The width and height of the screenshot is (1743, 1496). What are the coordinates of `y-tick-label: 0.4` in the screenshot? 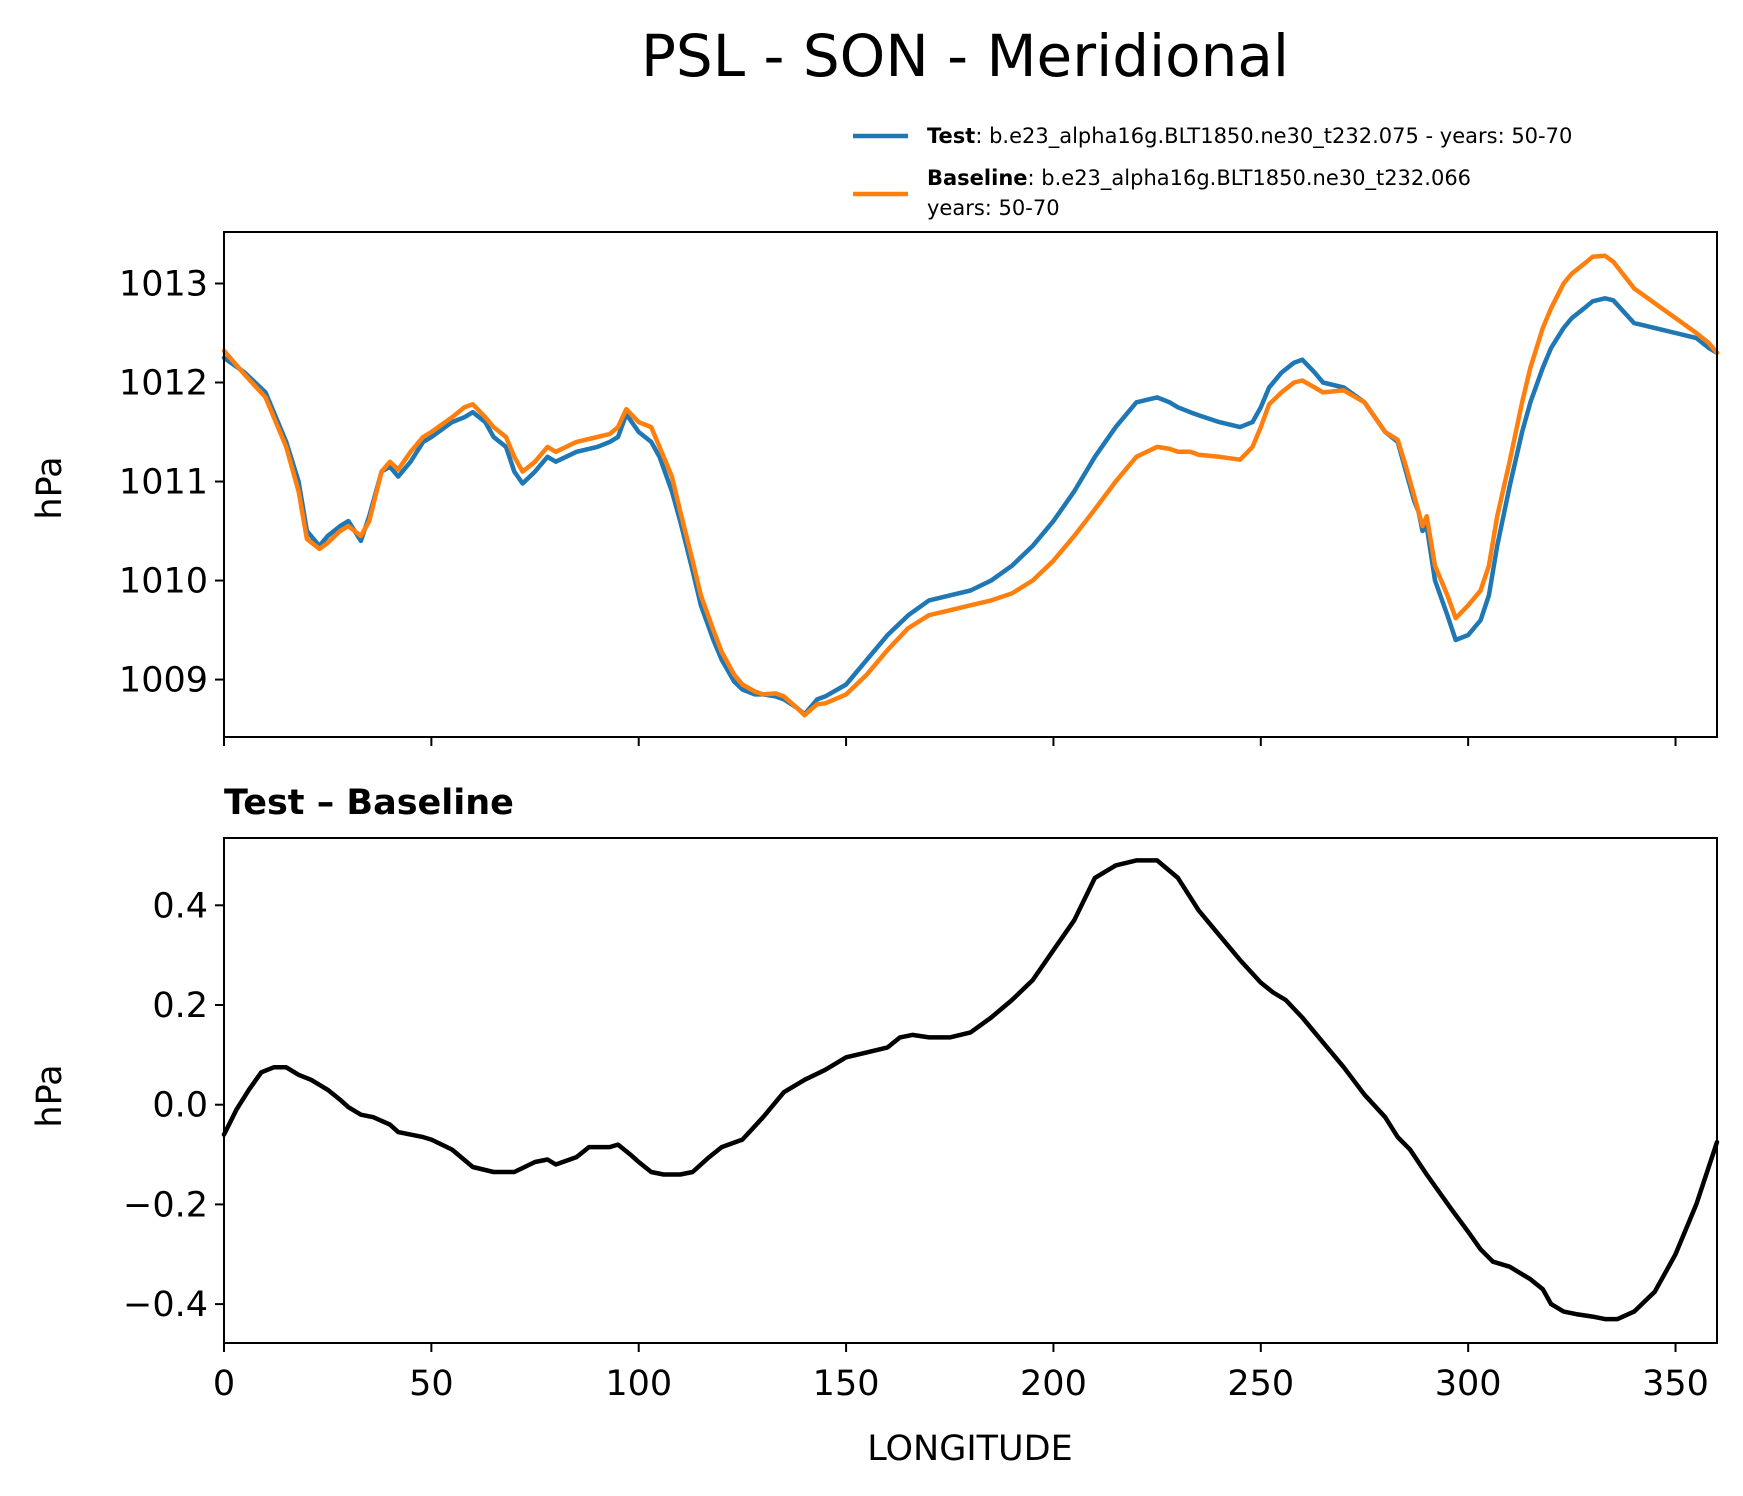 It's located at (180, 906).